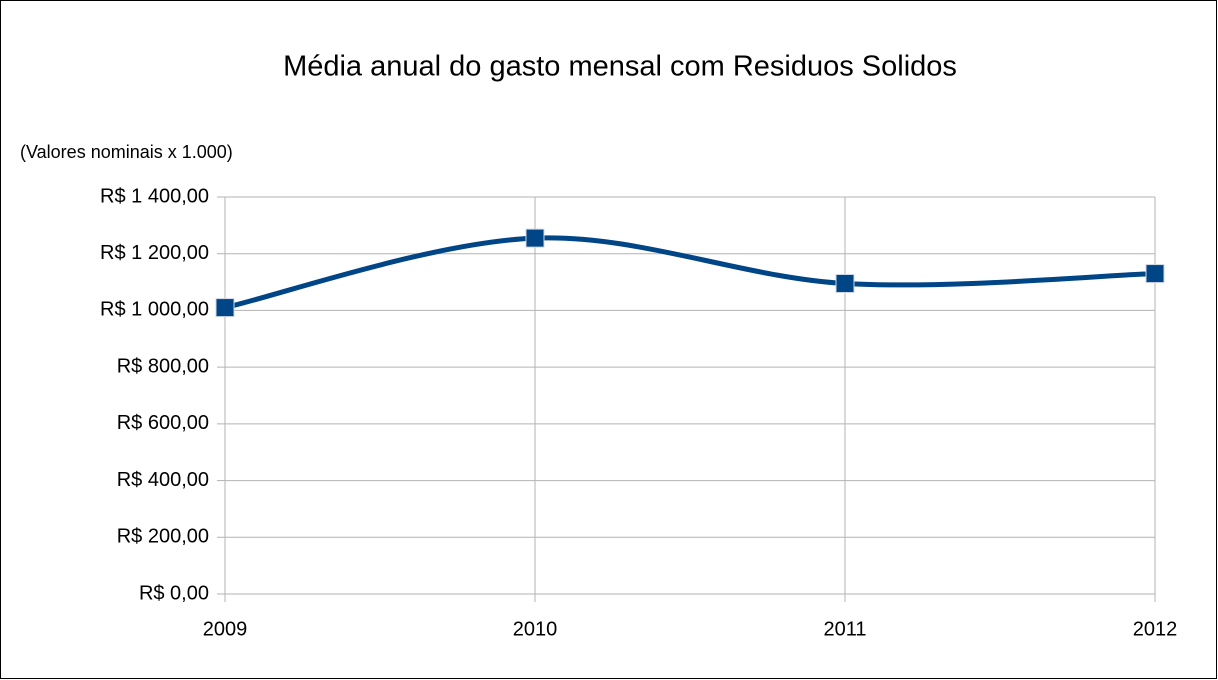  What do you see at coordinates (126, 152) in the screenshot?
I see `chart-subtitle: (Valores nominais x 1.000)` at bounding box center [126, 152].